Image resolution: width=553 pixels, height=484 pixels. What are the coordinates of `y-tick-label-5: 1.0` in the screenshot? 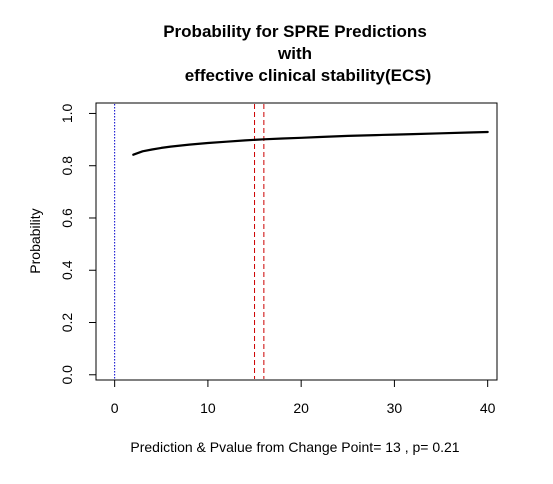 It's located at (67, 114).